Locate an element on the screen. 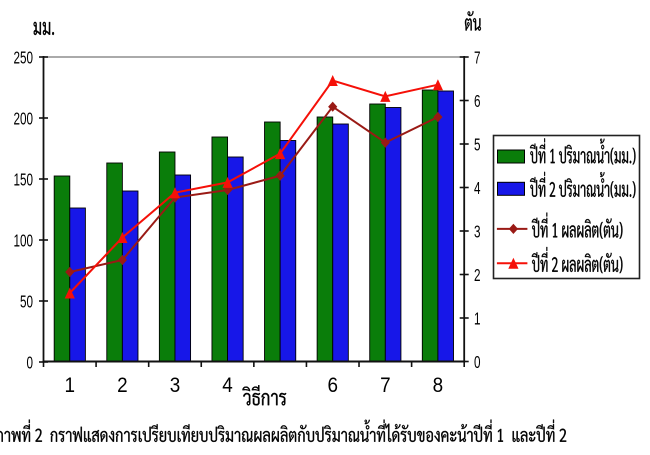 Image resolution: width=650 pixels, height=455 pixels. svg-text: 5 is located at coordinates (477, 145).